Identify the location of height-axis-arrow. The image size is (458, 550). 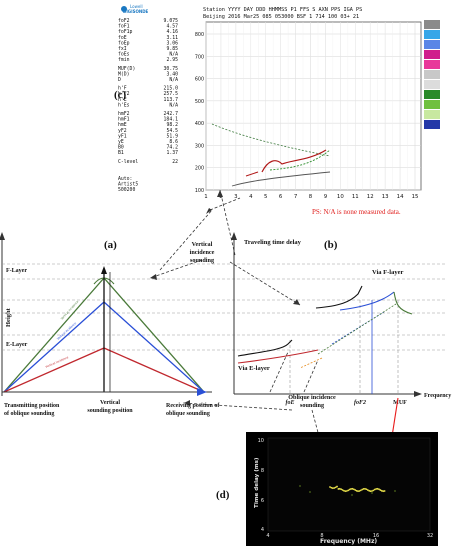
(2, 236).